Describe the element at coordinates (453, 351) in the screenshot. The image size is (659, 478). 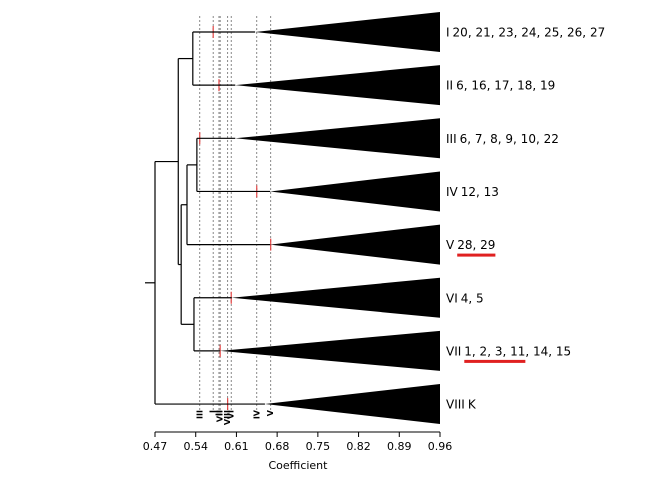
I see `cluster-id: VII` at that location.